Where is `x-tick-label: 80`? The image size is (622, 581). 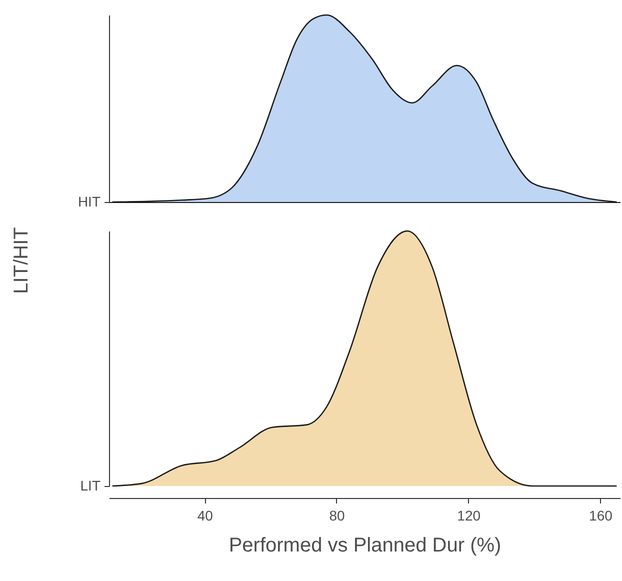
x-tick-label: 80 is located at coordinates (337, 516).